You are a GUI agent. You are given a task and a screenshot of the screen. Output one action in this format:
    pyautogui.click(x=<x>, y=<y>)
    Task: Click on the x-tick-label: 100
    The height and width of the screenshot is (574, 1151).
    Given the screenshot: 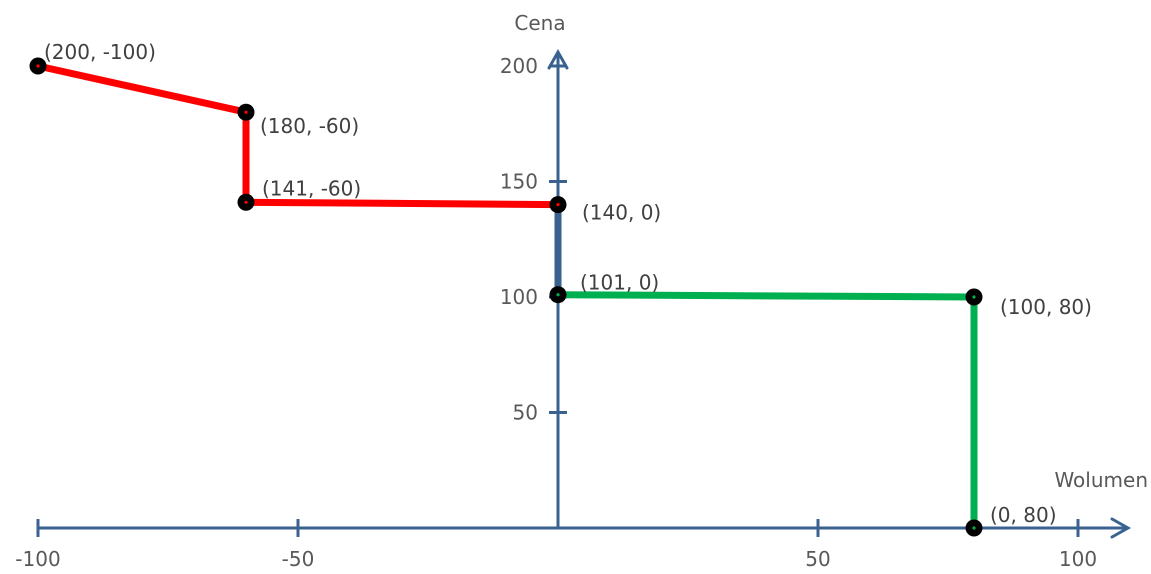 What is the action you would take?
    pyautogui.click(x=1078, y=559)
    